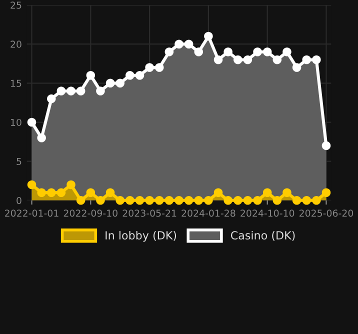 This screenshot has height=334, width=358. What do you see at coordinates (19, 162) in the screenshot?
I see `y-tick-label: 5` at bounding box center [19, 162].